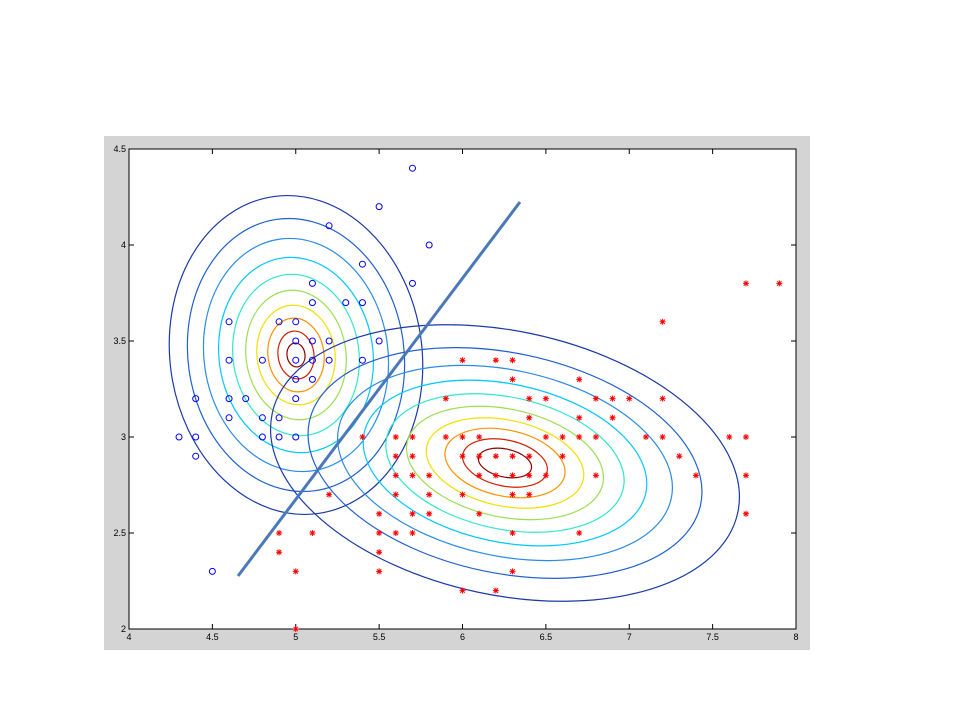 The width and height of the screenshot is (960, 720). Describe the element at coordinates (123, 437) in the screenshot. I see `y-tick-label: 3` at that location.